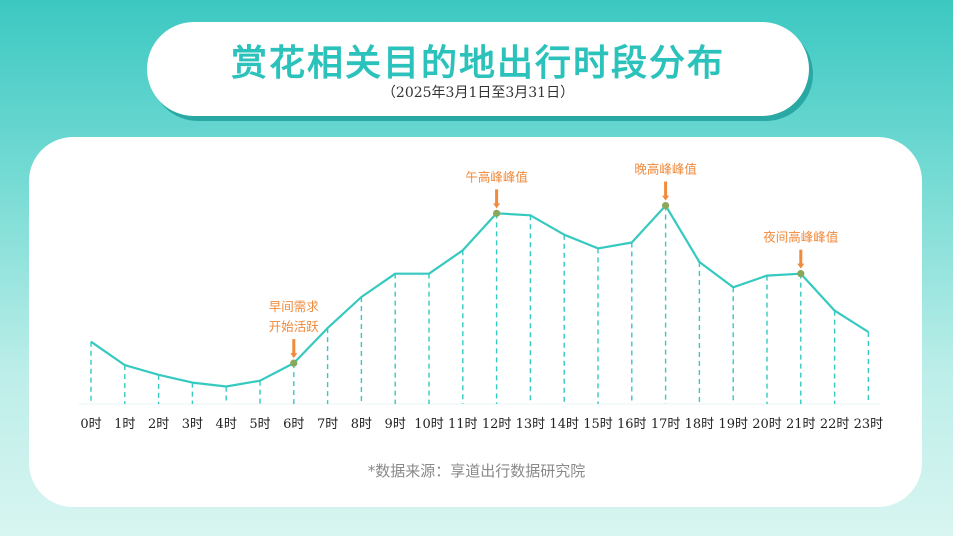 The height and width of the screenshot is (536, 953). What do you see at coordinates (666, 424) in the screenshot?
I see `x-tick-label: 17时` at bounding box center [666, 424].